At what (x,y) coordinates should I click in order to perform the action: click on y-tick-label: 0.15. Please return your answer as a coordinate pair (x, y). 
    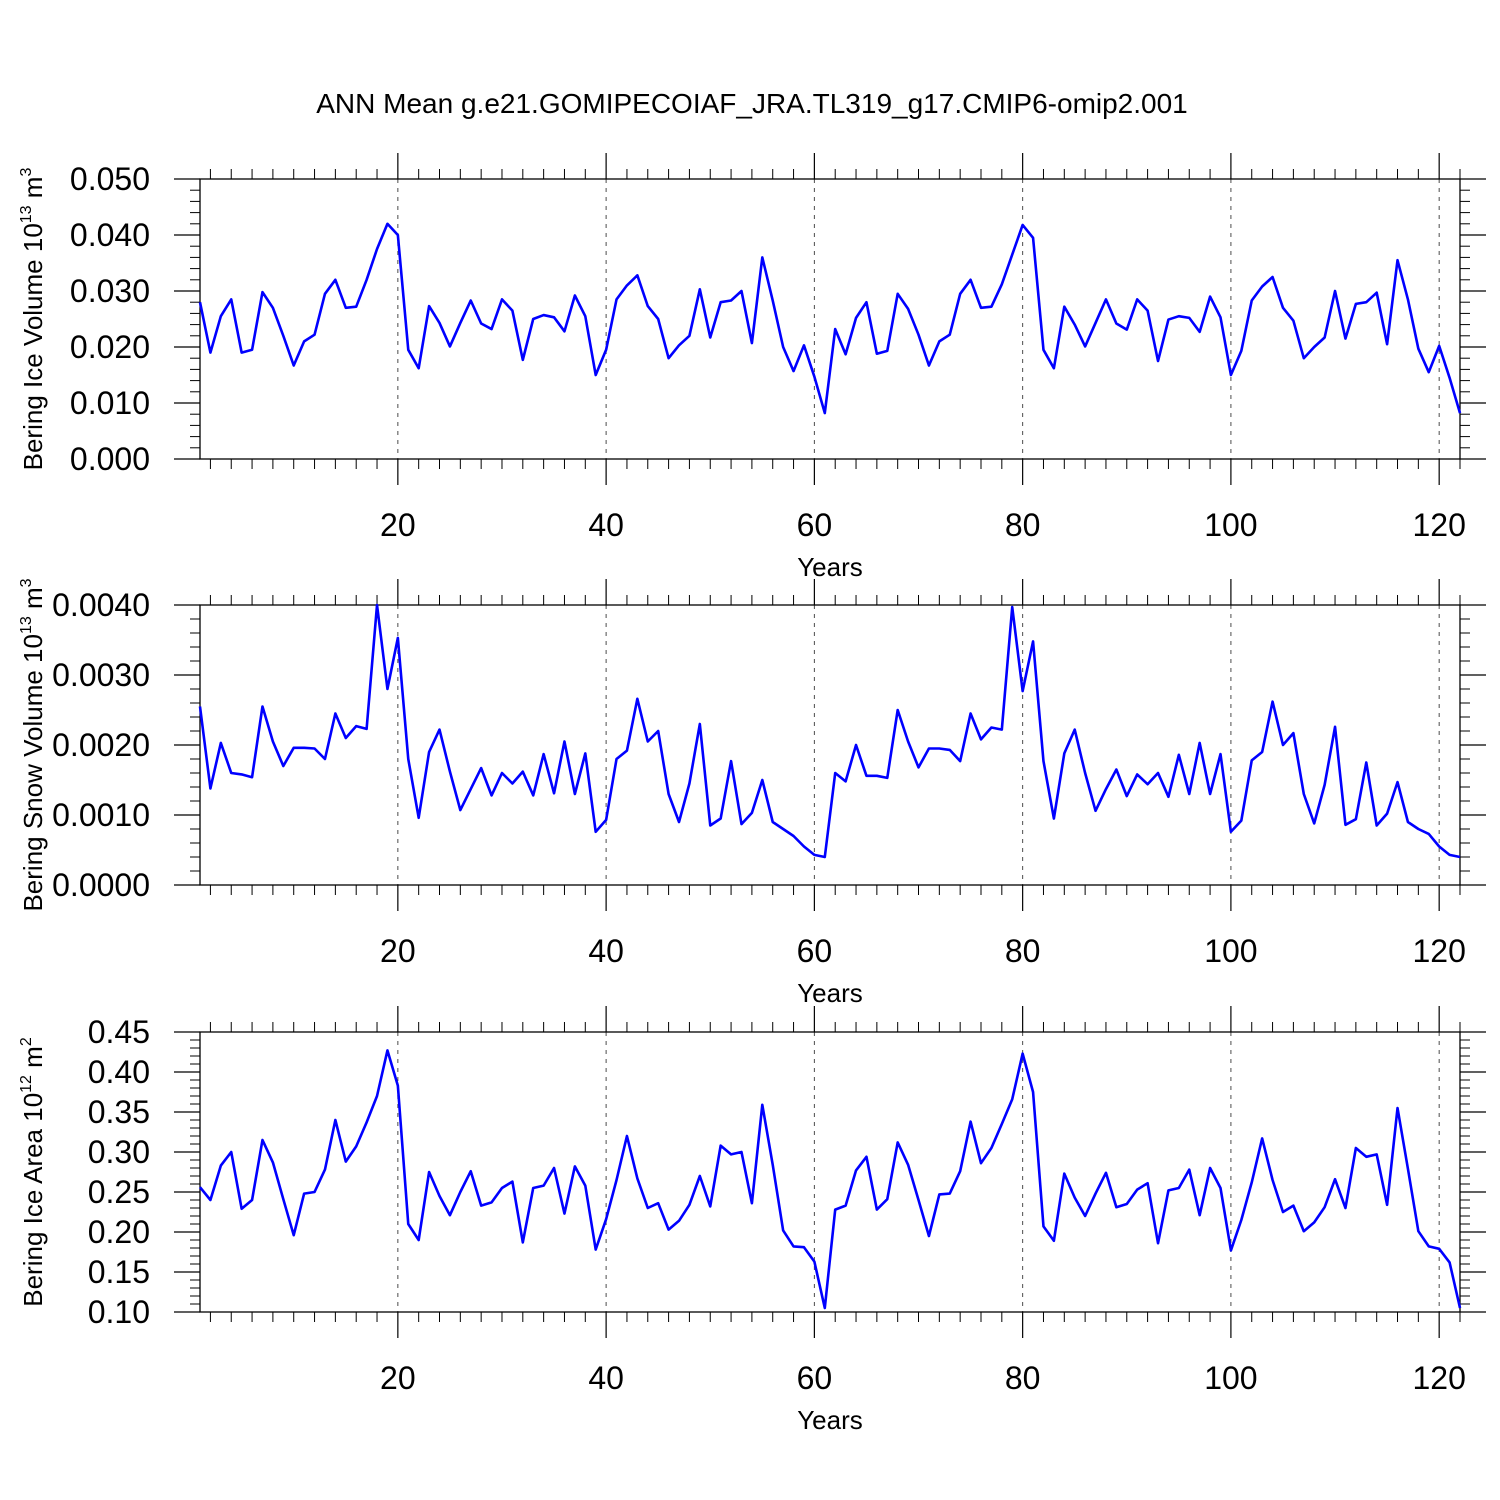
    Looking at the image, I should click on (119, 1272).